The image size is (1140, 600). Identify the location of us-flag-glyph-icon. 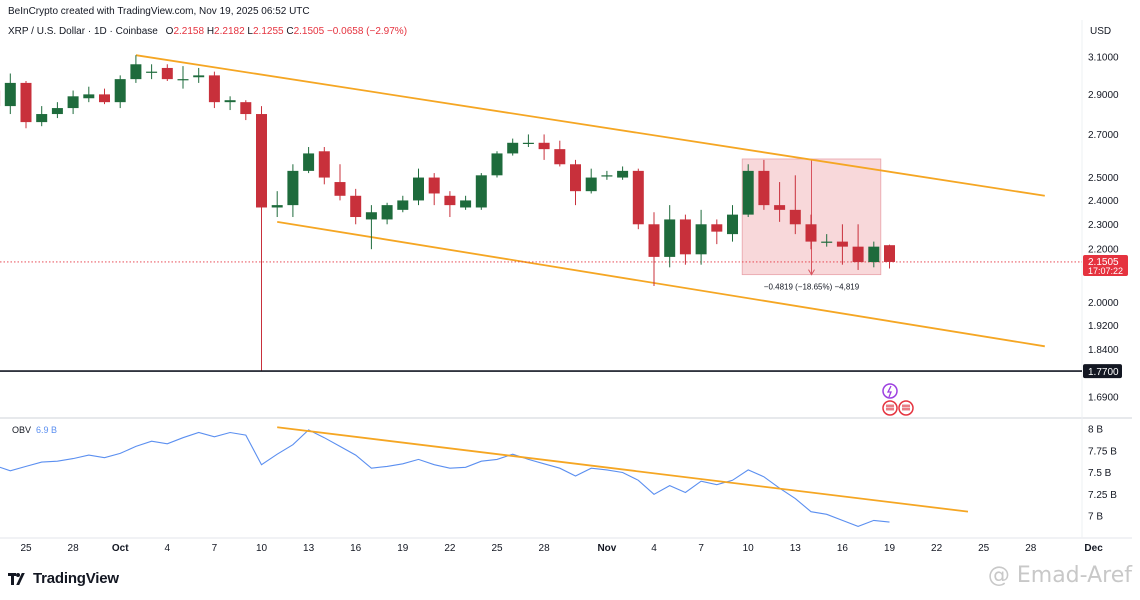
(906, 407).